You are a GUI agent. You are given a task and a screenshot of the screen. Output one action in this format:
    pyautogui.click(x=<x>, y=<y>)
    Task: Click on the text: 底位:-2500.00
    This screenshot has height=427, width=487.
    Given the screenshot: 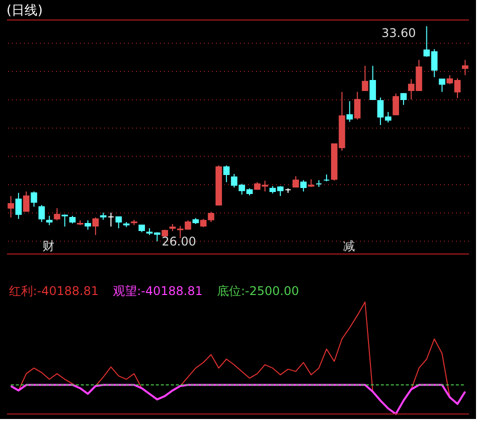 What is the action you would take?
    pyautogui.click(x=258, y=291)
    